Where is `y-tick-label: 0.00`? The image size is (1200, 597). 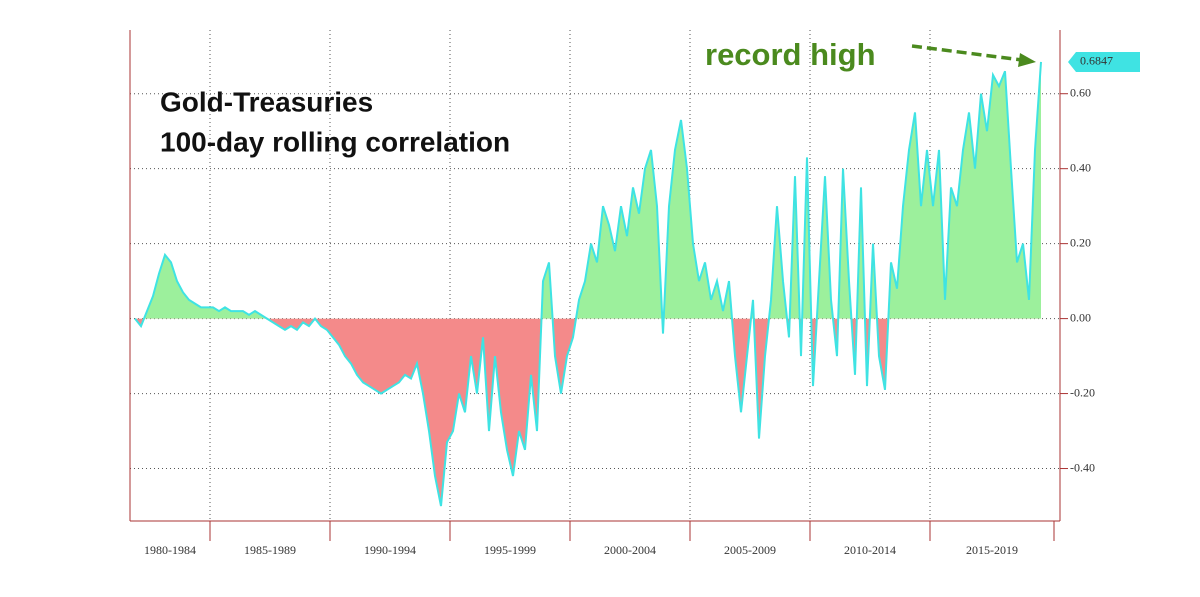 y-tick-label: 0.00 is located at coordinates (1080, 317).